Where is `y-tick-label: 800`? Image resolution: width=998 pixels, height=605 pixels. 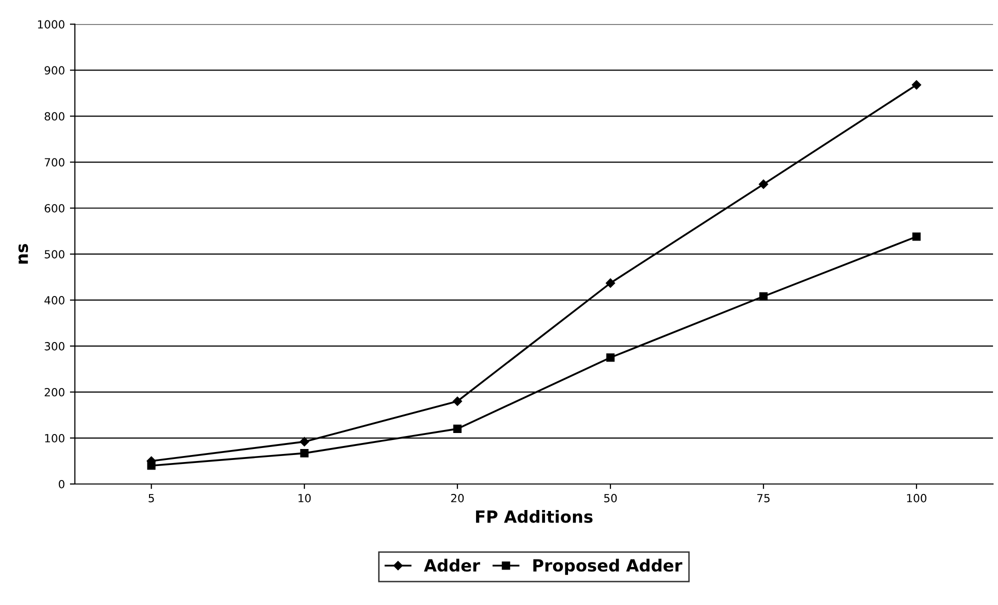
y-tick-label: 800 is located at coordinates (54, 116).